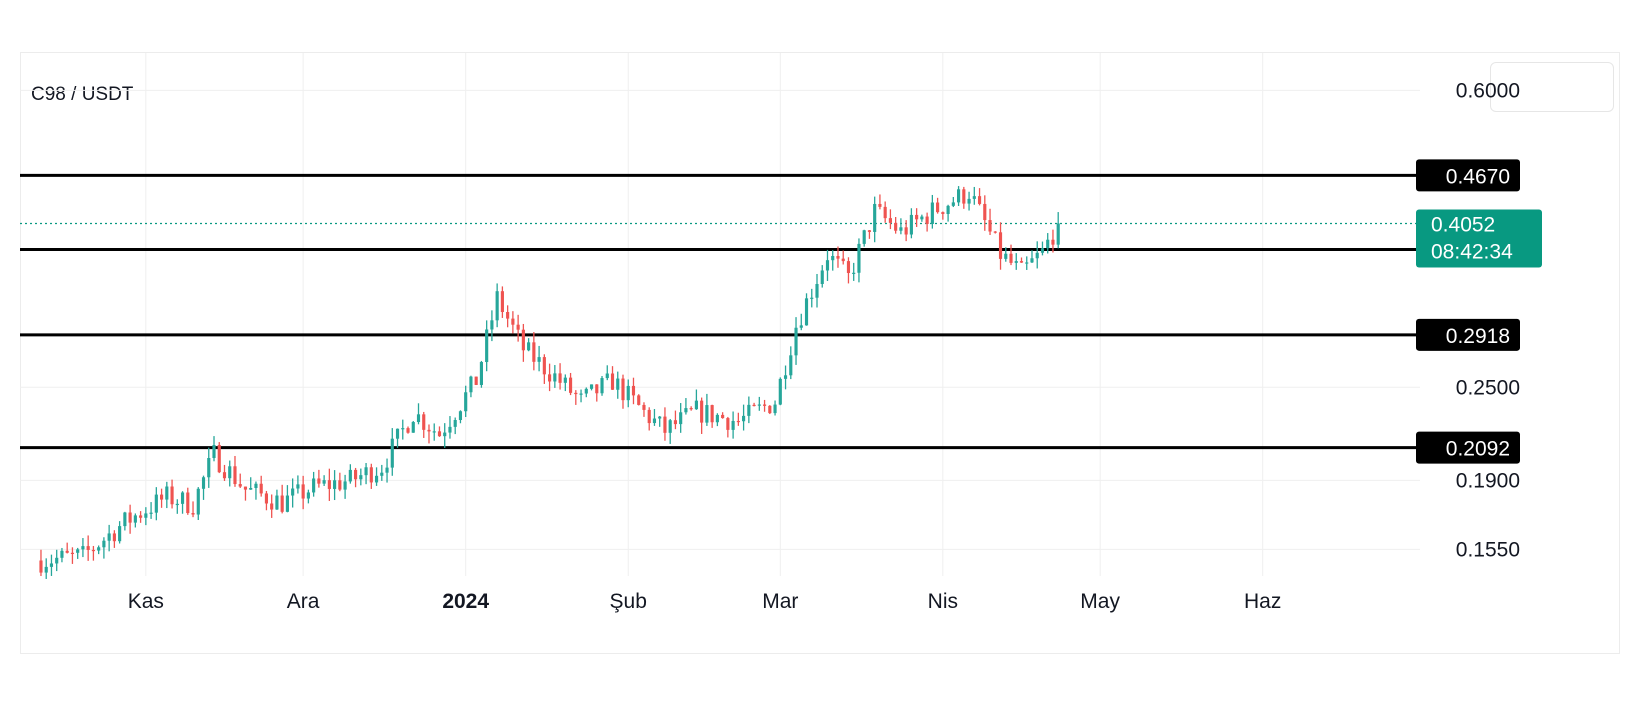  What do you see at coordinates (303, 601) in the screenshot?
I see `x-tick-label: Ara` at bounding box center [303, 601].